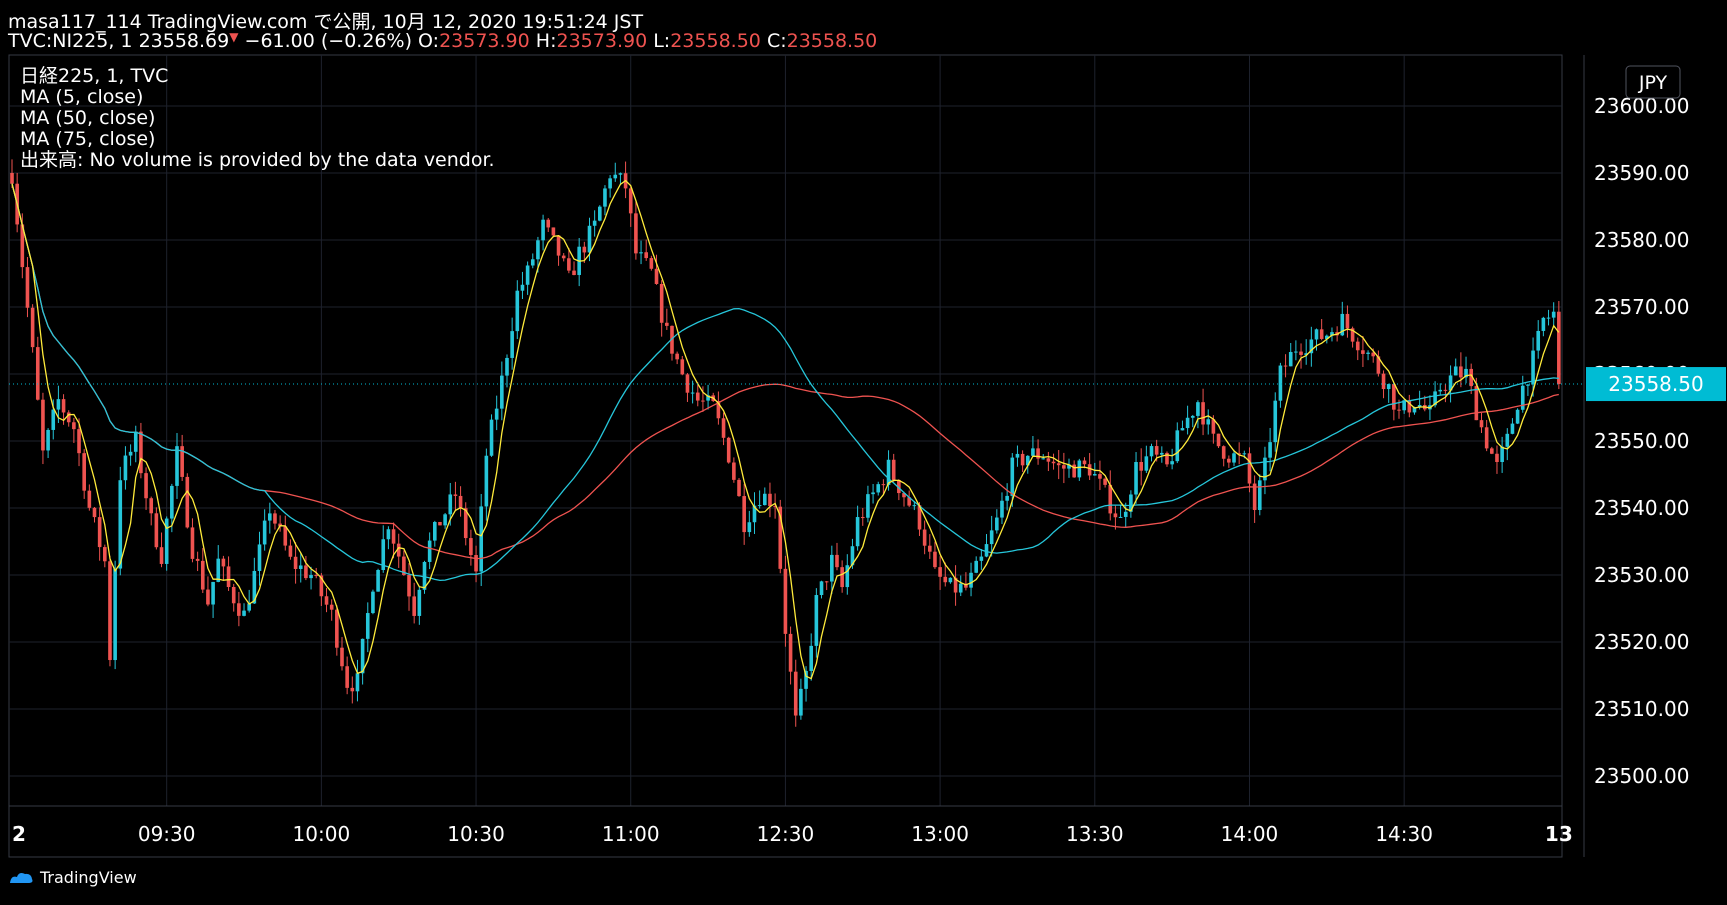 This screenshot has height=905, width=1727. Describe the element at coordinates (88, 118) in the screenshot. I see `legend-ma50: MA (50, close)` at that location.